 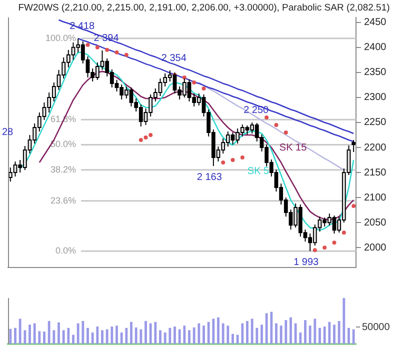 I want to click on y-tick-label: 2450, so click(x=375, y=22).